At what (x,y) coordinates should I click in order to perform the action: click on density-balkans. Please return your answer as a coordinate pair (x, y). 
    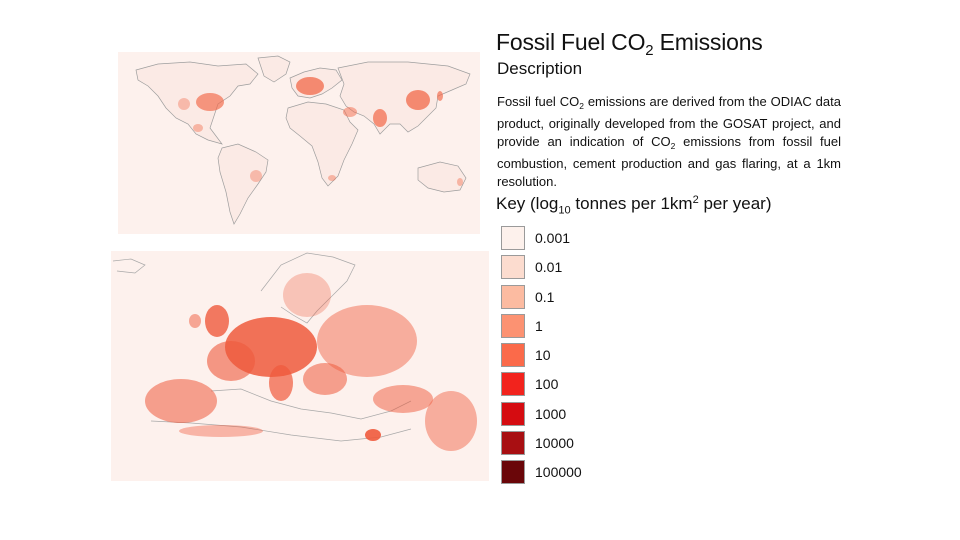
    Looking at the image, I should click on (325, 379).